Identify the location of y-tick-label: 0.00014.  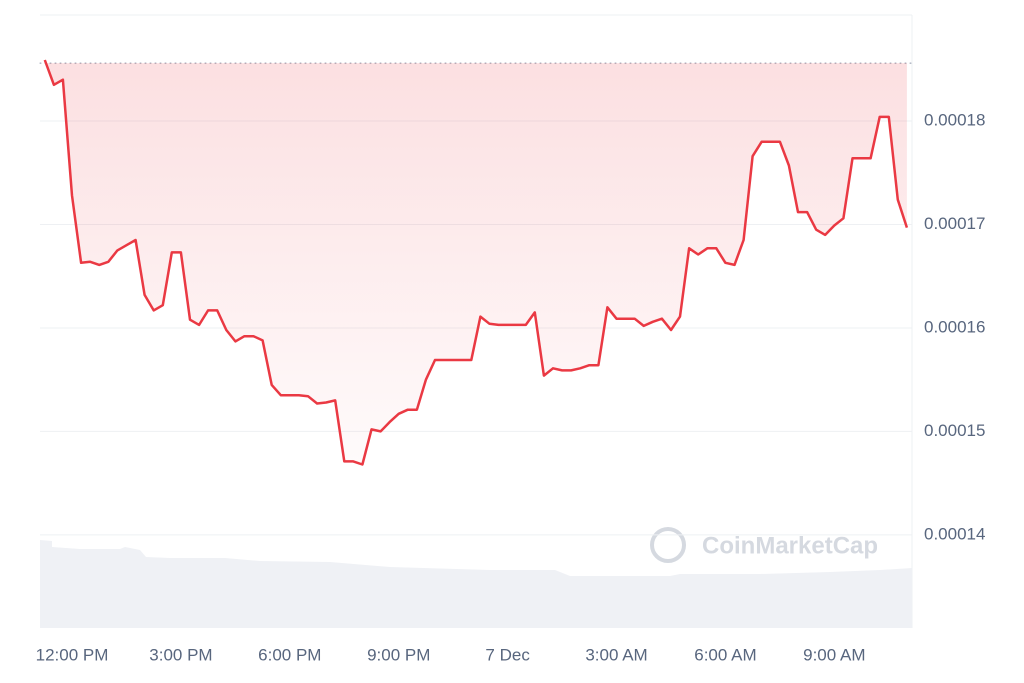
(954, 533).